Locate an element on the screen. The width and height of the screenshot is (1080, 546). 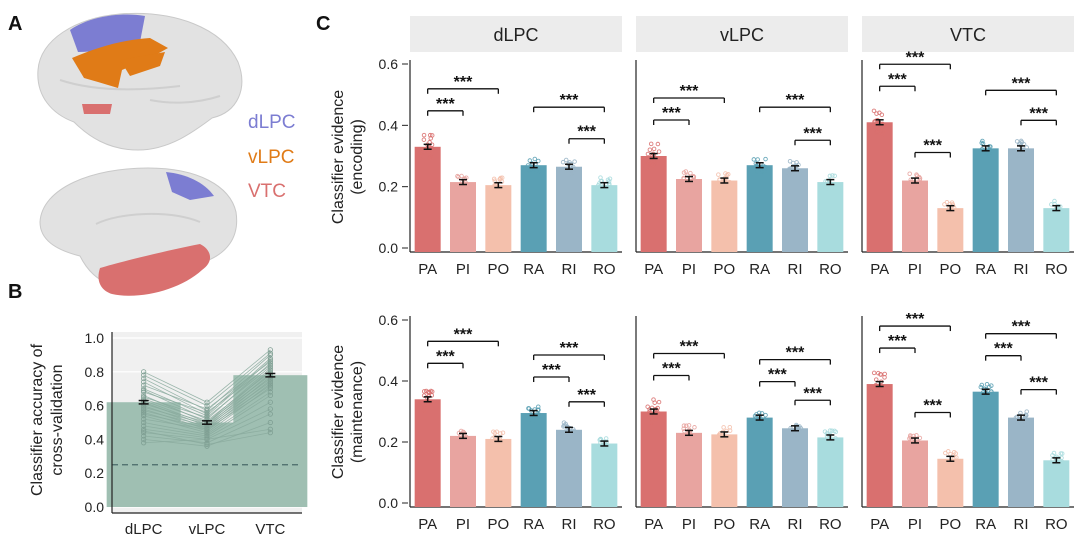
panel-c-bar-vLPC-RI is located at coordinates (795, 210).